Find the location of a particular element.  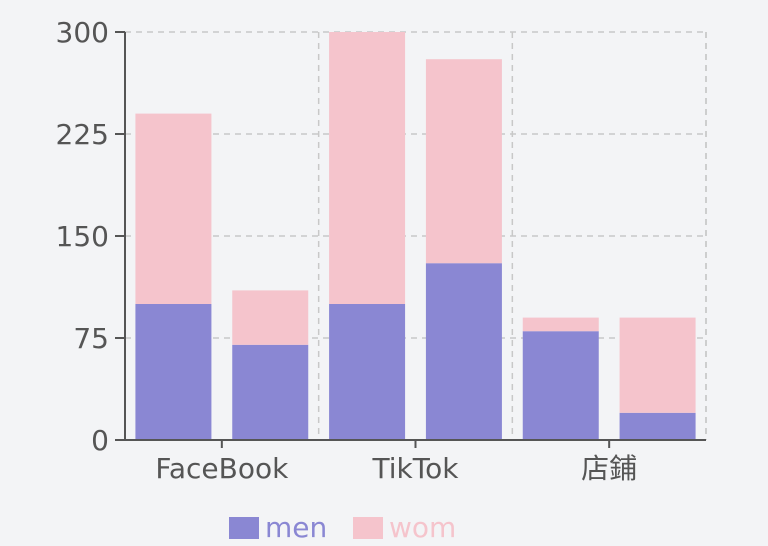

x-category-label-5: 店鋪 is located at coordinates (609, 468).